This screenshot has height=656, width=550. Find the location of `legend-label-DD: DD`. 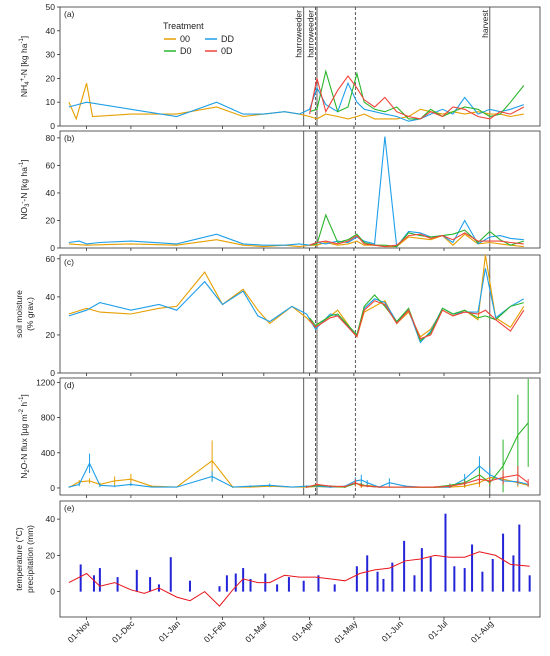

legend-label-DD: DD is located at coordinates (227, 39).